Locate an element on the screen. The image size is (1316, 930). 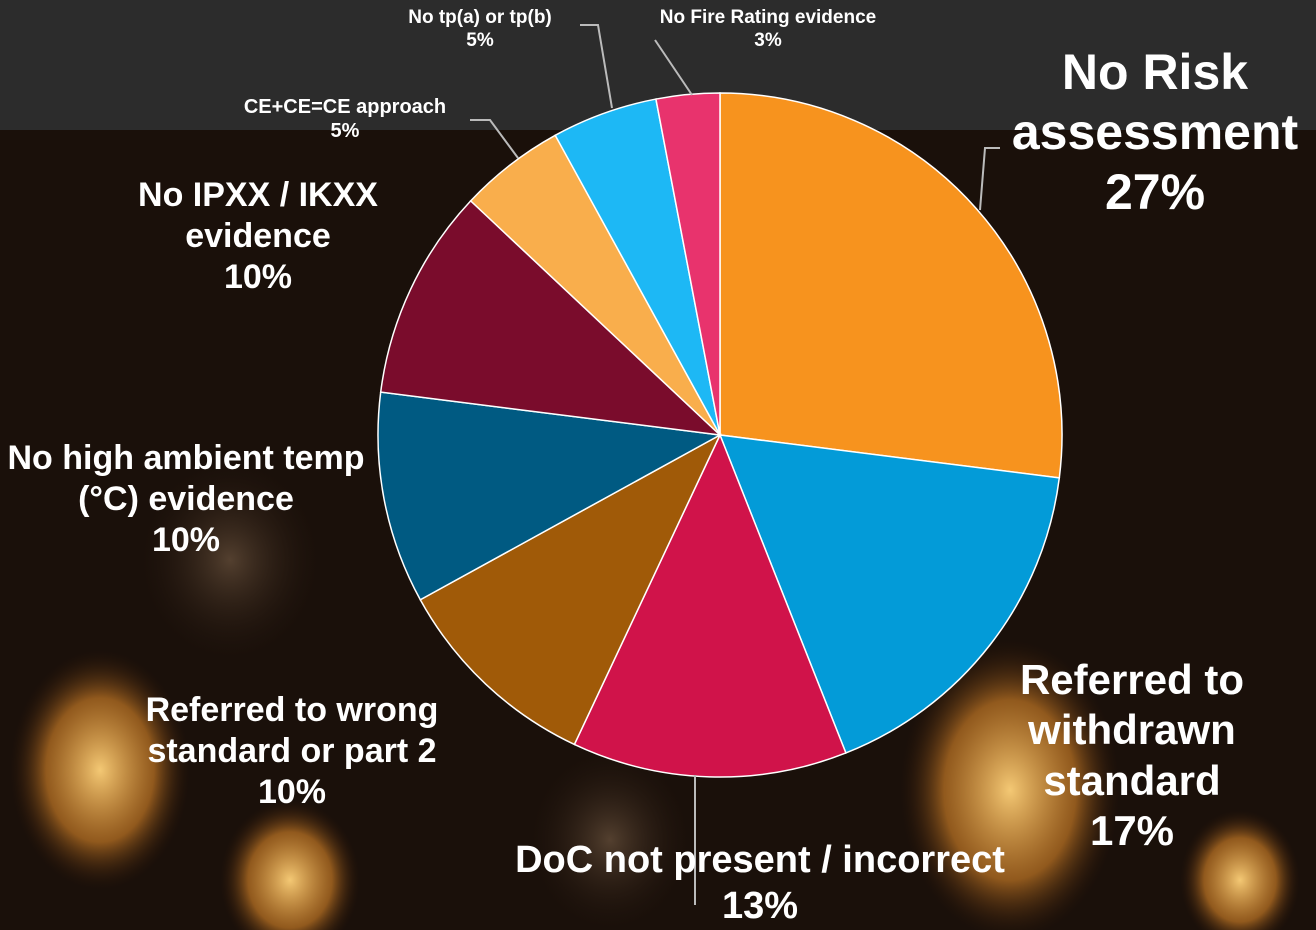
slice-percent: 3% is located at coordinates (768, 40).